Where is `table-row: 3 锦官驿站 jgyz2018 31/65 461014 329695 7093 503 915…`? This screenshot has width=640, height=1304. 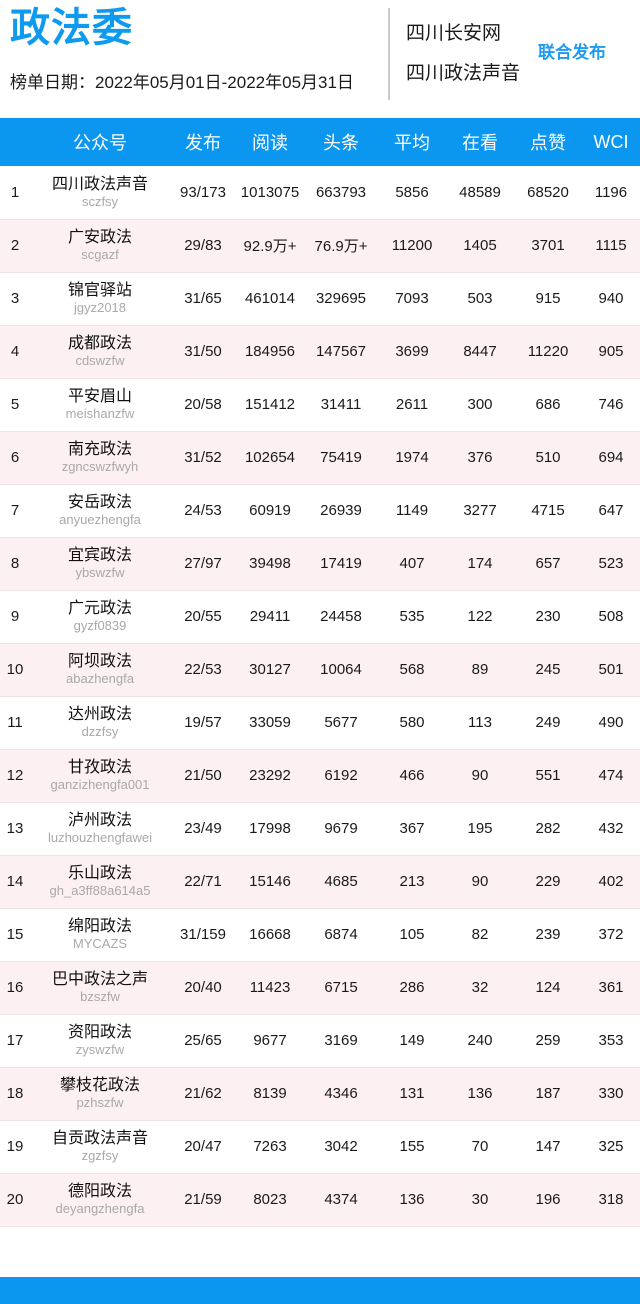 table-row: 3 锦官驿站 jgyz2018 31/65 461014 329695 7093 503 915… is located at coordinates (320, 299).